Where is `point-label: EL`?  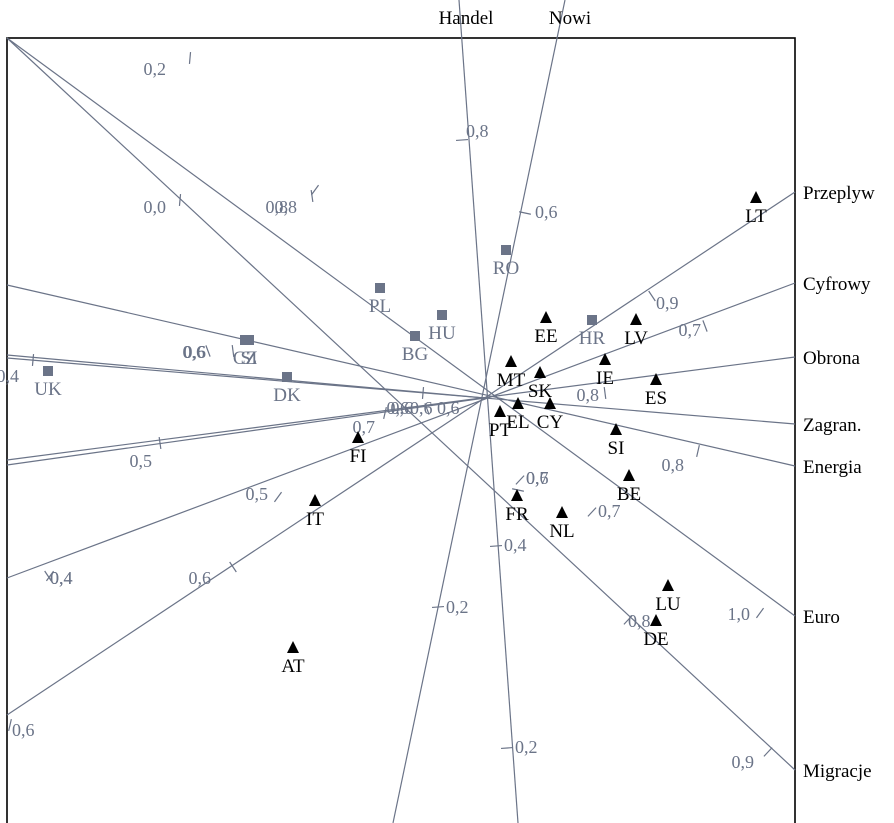
point-label: EL is located at coordinates (517, 422).